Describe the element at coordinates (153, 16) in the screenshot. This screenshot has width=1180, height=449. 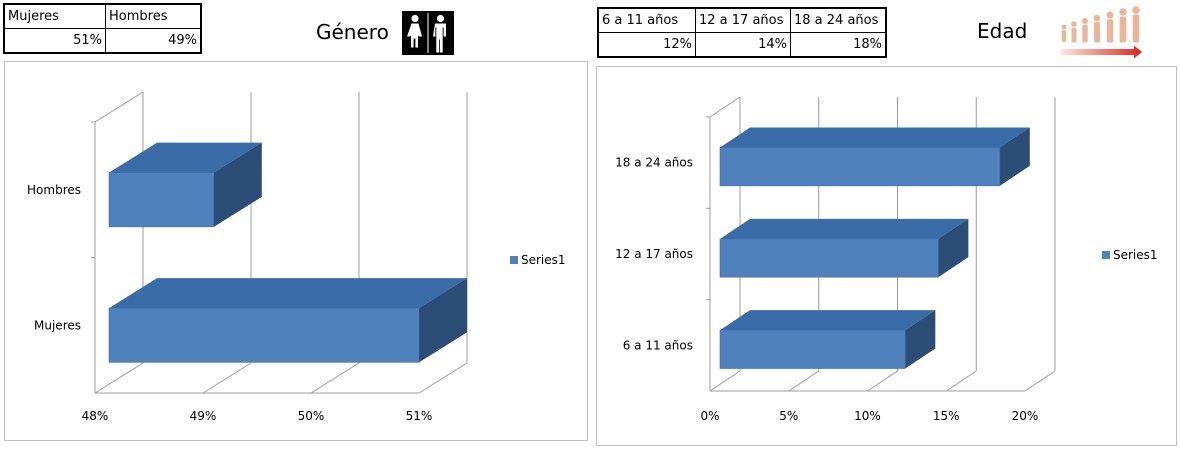
I see `gender-header-hombres: Hombres` at that location.